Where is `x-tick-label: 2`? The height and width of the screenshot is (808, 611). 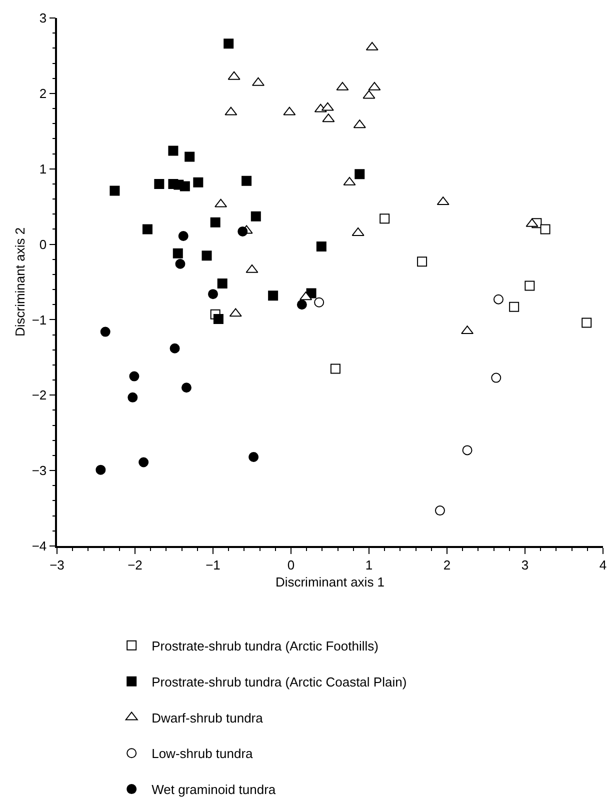 x-tick-label: 2 is located at coordinates (447, 564).